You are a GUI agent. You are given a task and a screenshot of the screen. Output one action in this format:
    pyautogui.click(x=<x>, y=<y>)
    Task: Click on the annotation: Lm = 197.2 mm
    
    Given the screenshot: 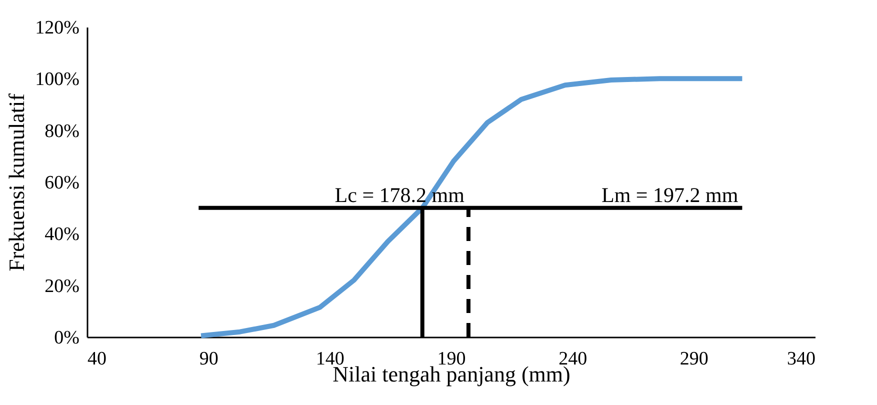 What is the action you would take?
    pyautogui.click(x=670, y=194)
    